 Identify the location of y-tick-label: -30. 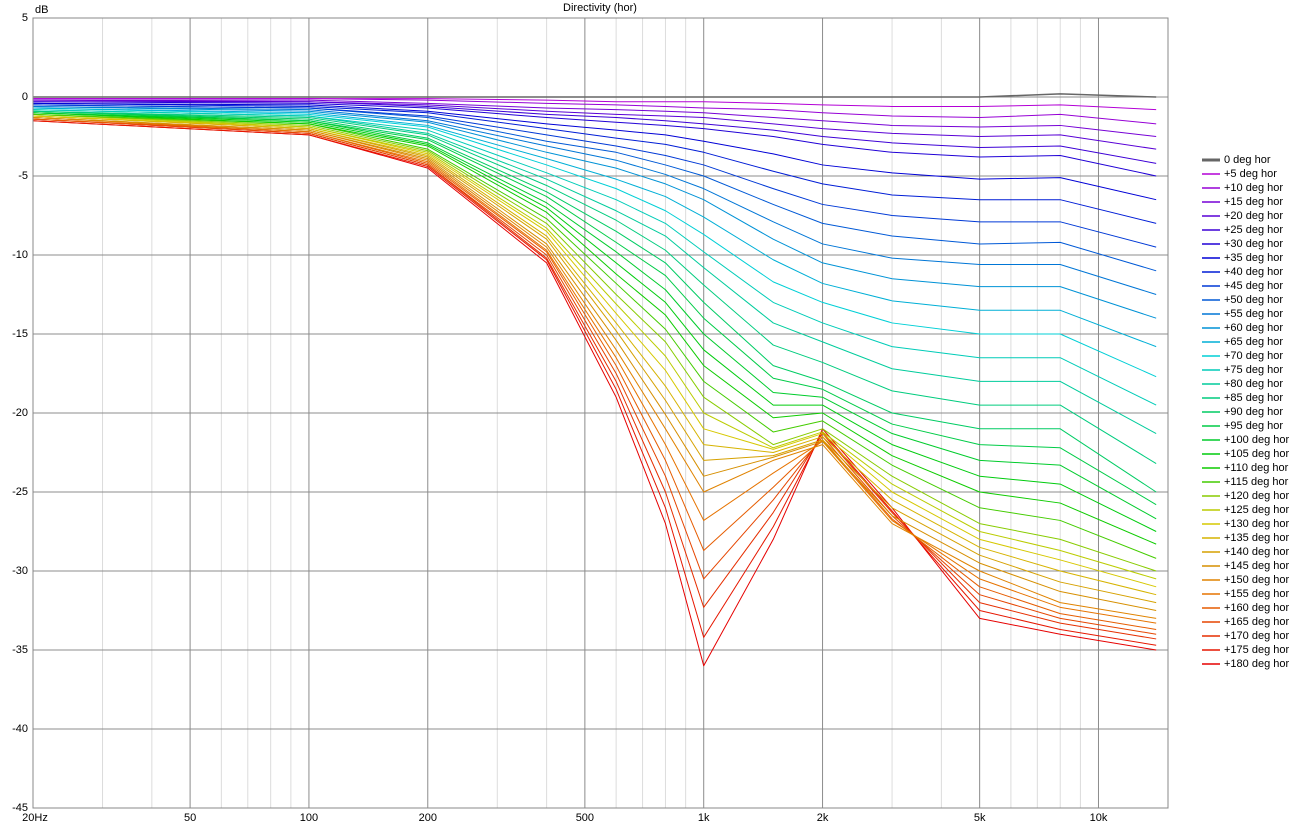
(20, 571).